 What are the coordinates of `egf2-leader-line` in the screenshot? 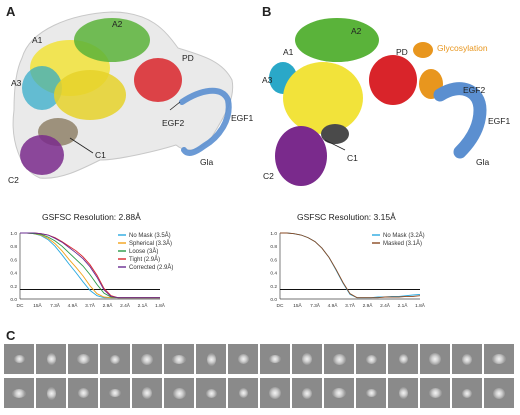 It's located at (175, 106).